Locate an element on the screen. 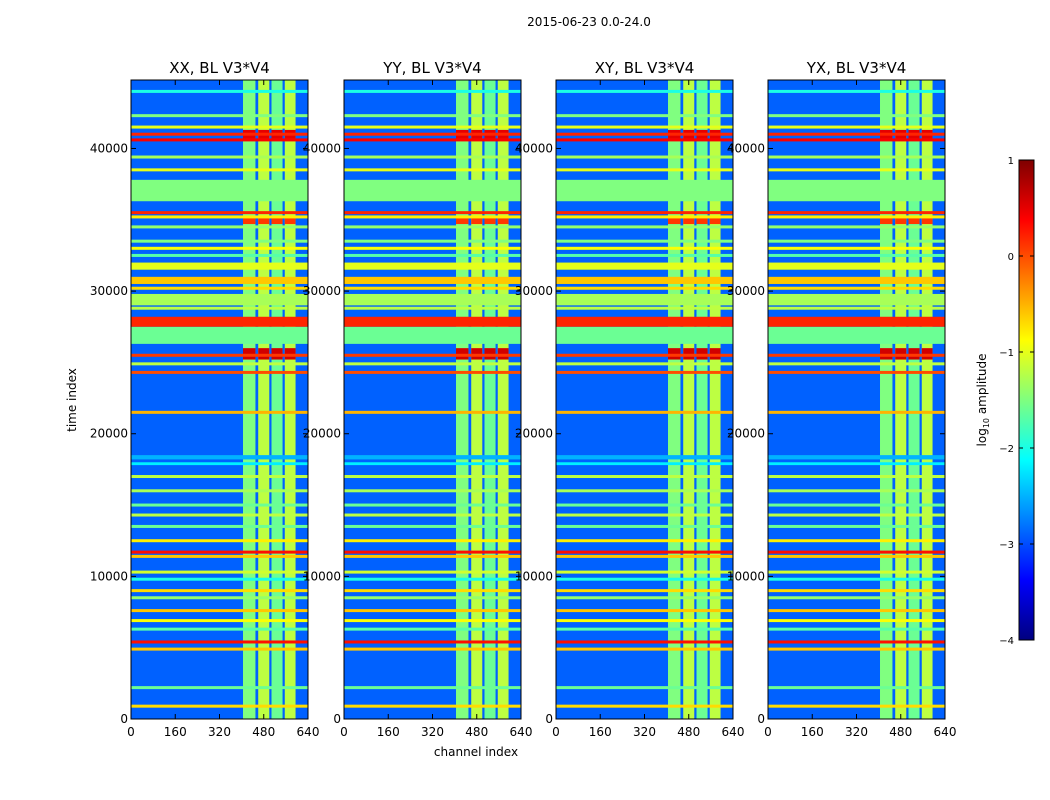 This screenshot has width=1050, height=800. x-tick-label: 480 is located at coordinates (900, 732).